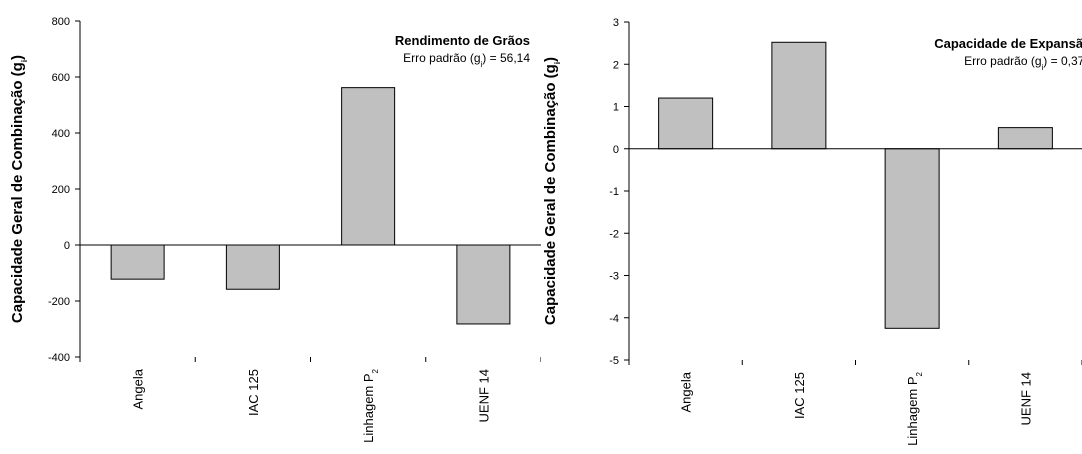  What do you see at coordinates (59, 302) in the screenshot?
I see `y-tick-label: -200` at bounding box center [59, 302].